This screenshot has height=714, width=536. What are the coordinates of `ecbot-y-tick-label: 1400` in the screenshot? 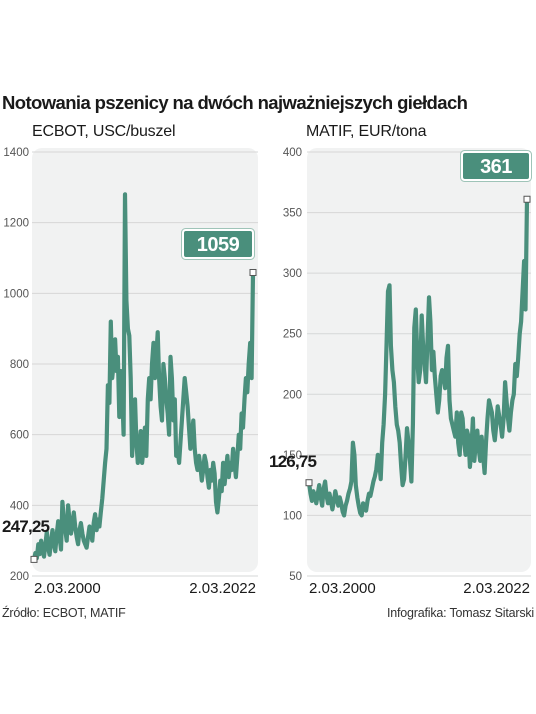 It's located at (16, 153).